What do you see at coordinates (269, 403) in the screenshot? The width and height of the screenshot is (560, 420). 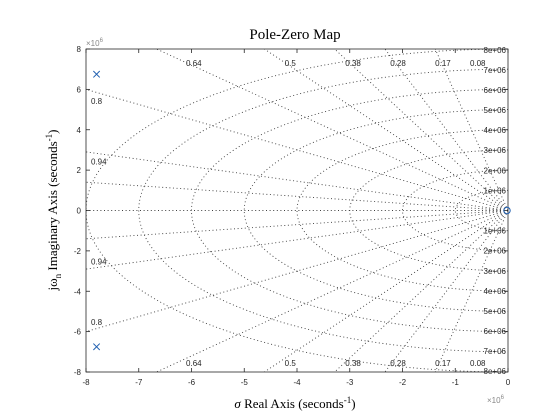 I see `x-axis-label-text: Real Axis` at bounding box center [269, 403].